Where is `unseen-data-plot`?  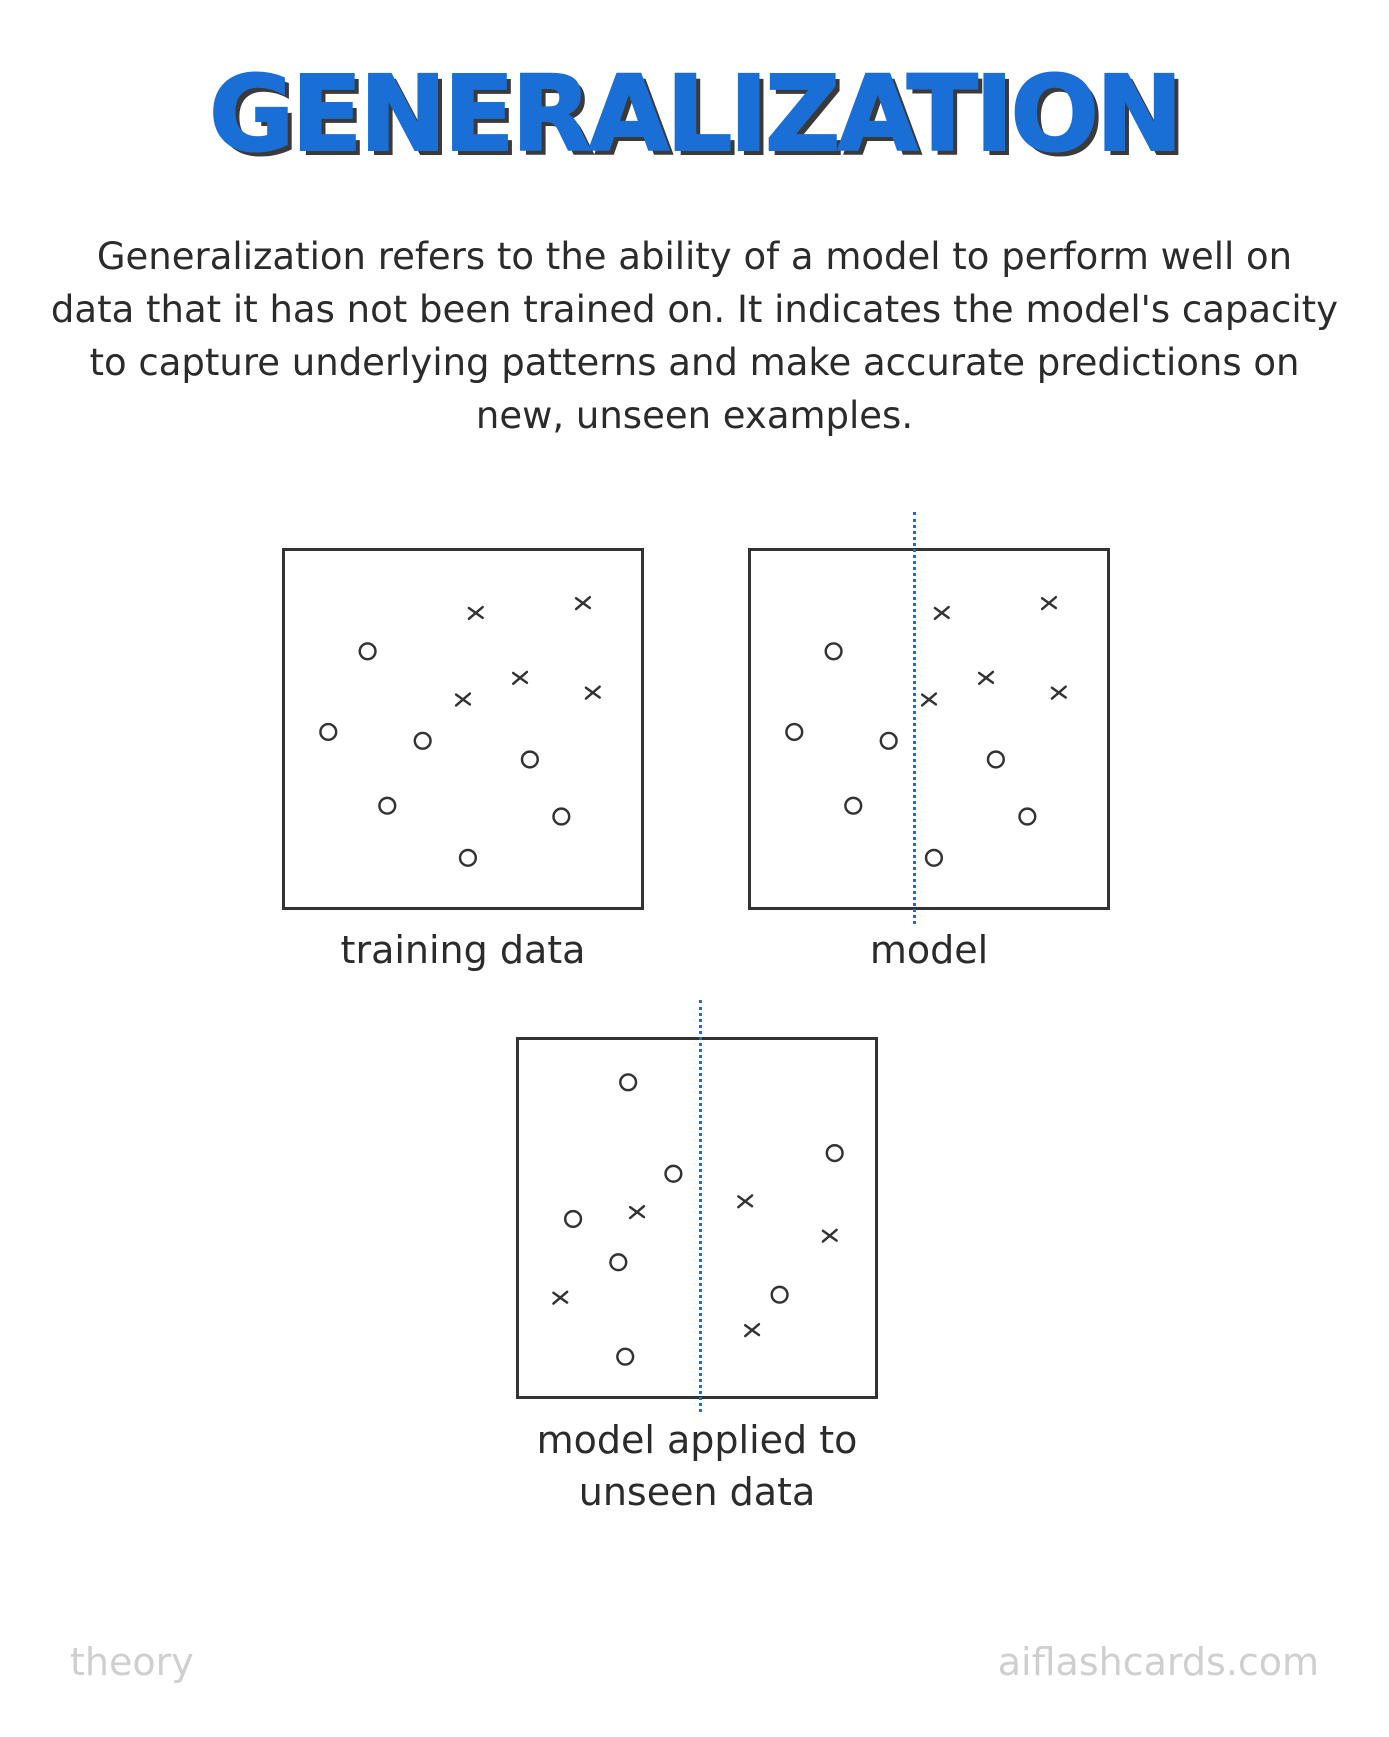
unseen-data-plot is located at coordinates (698, 1219).